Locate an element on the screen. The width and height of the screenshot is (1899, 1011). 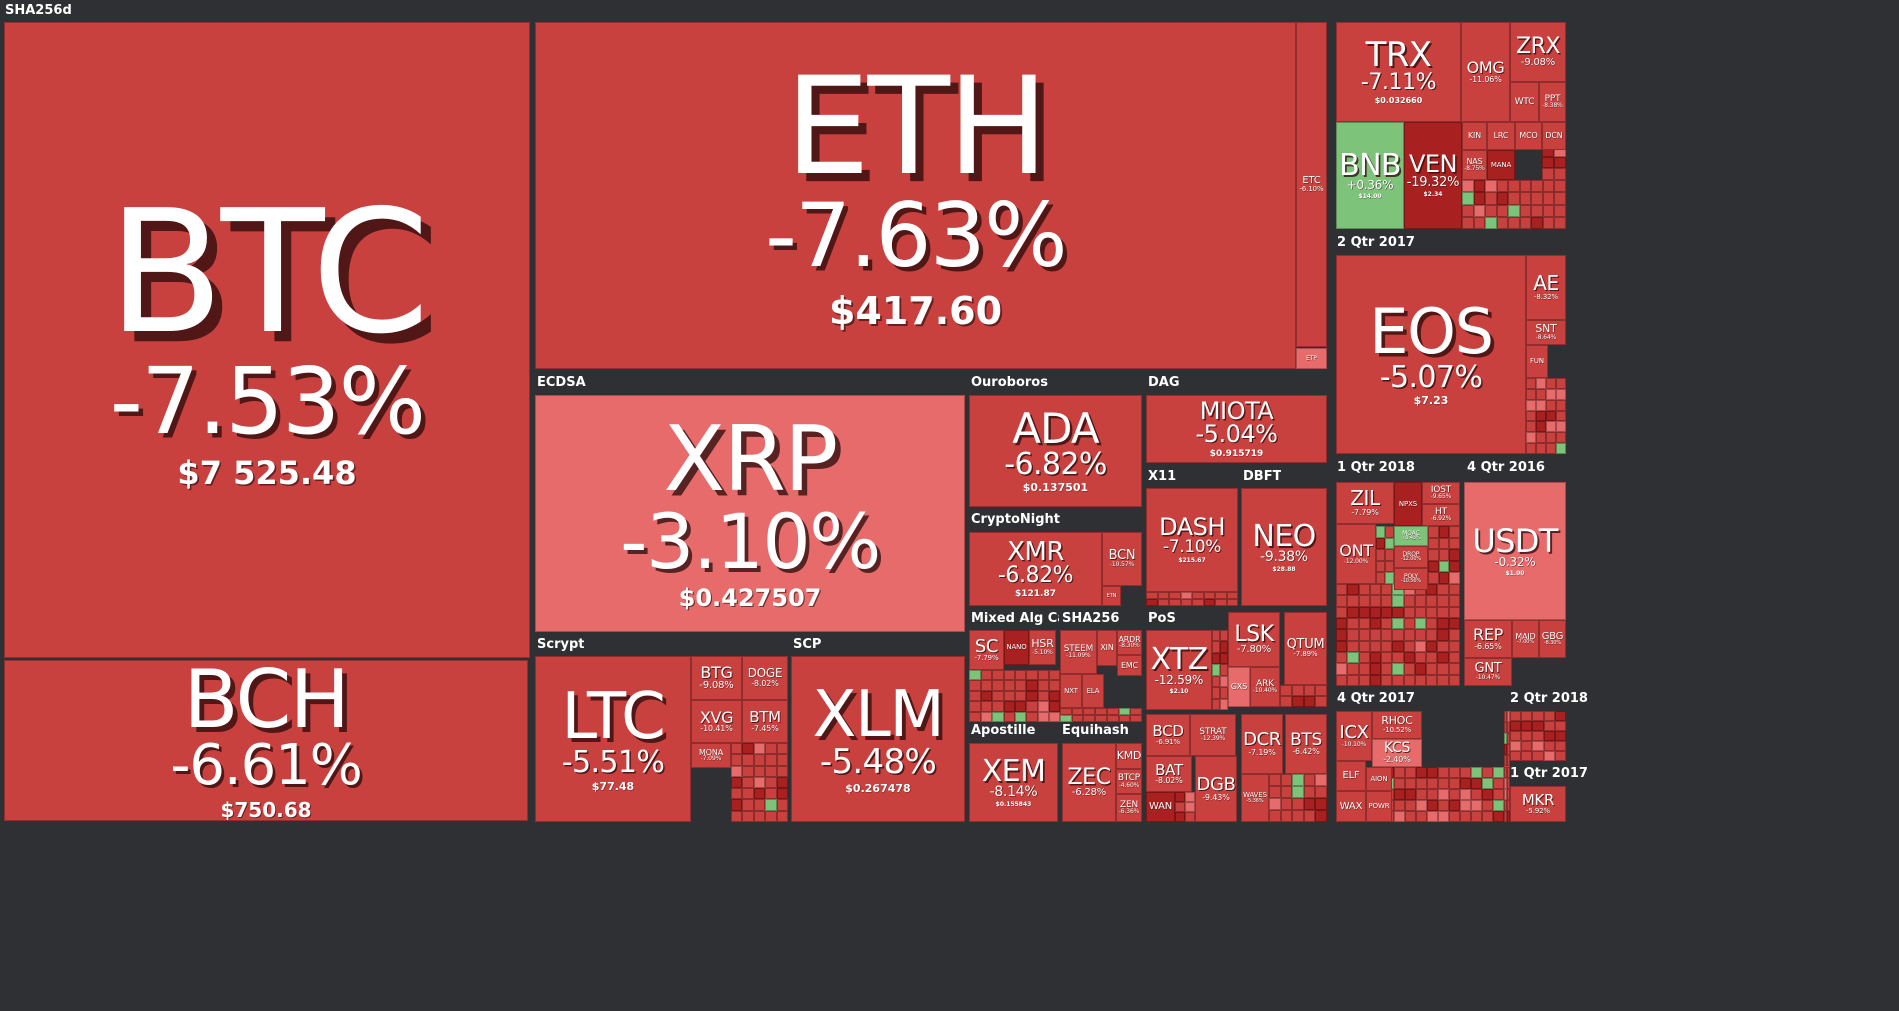
coin-tile-wan: WAN is located at coordinates (1160, 807).